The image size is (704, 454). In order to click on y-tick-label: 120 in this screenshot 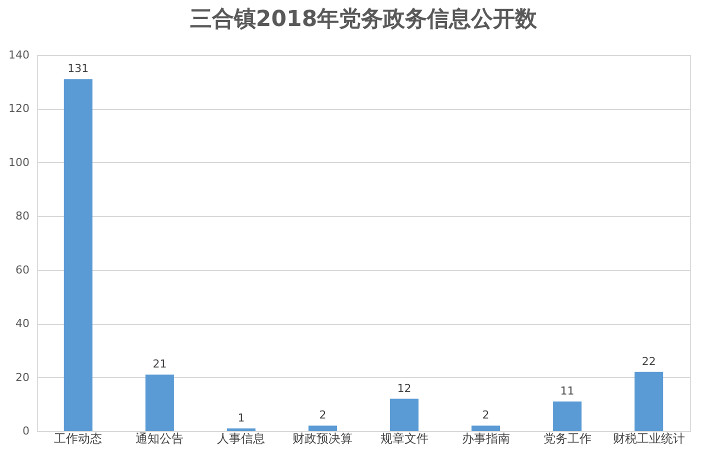, I will do `click(19, 109)`.